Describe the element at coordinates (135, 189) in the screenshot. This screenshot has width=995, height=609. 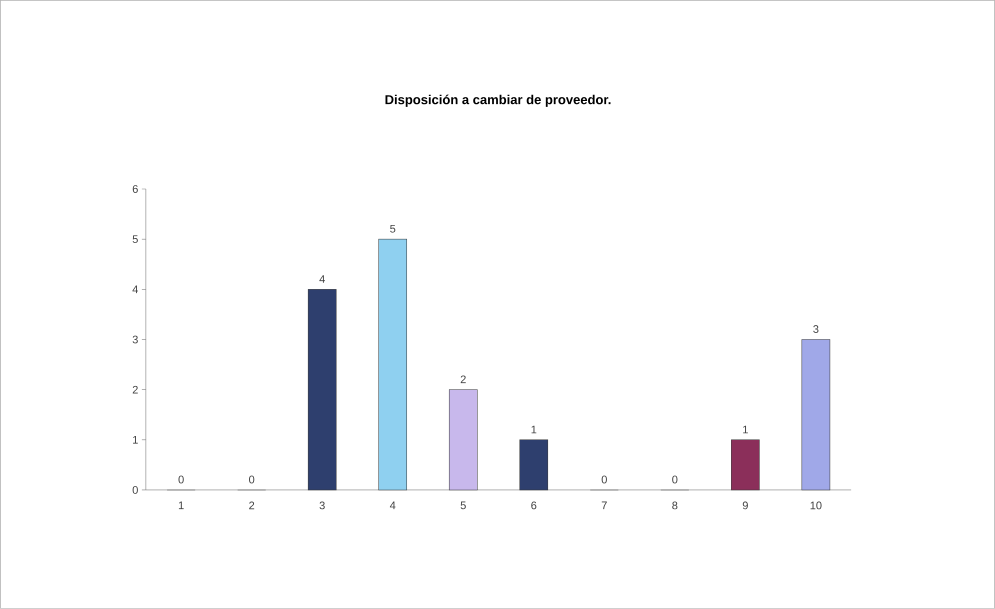
I see `y-tick-label: 6` at that location.